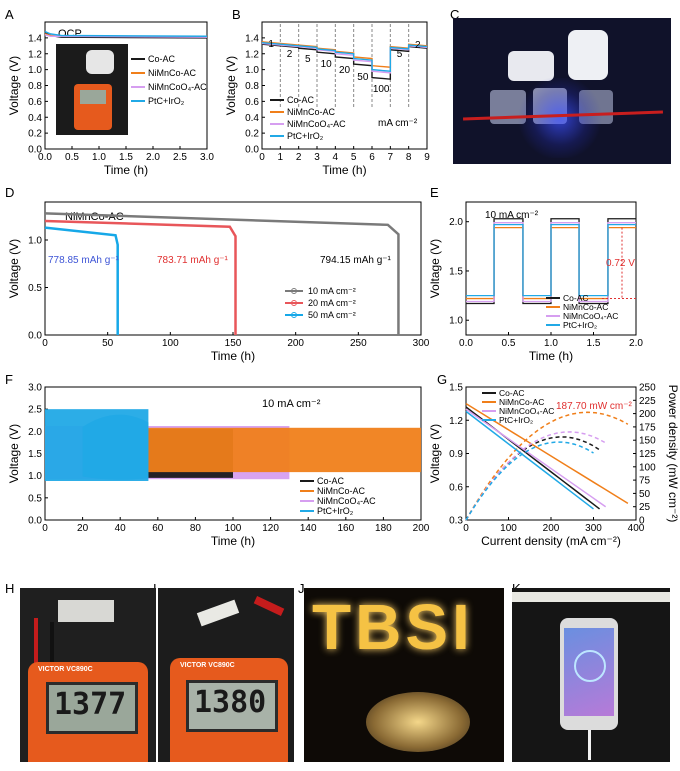 This screenshot has width=680, height=771. What do you see at coordinates (36, 658) in the screenshot?
I see `red-probe` at bounding box center [36, 658].